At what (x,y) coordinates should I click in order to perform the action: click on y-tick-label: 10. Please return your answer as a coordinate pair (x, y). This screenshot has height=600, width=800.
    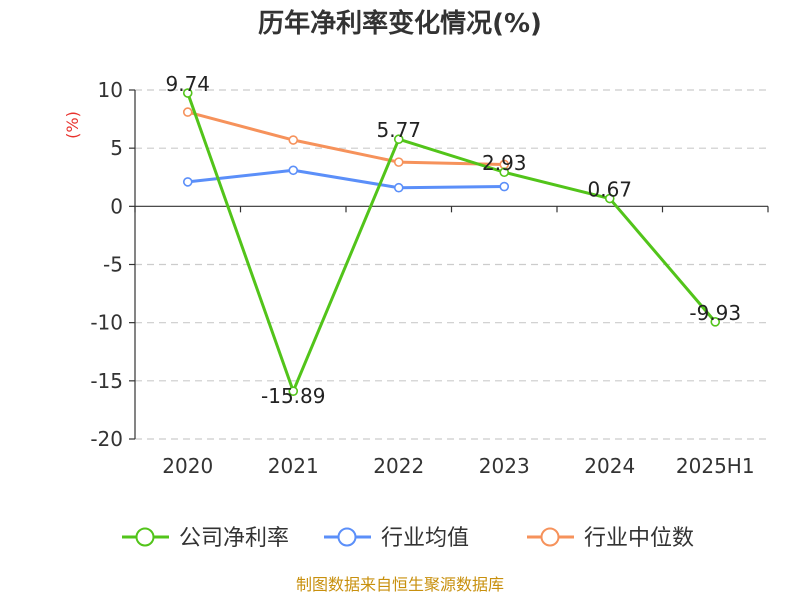
    Looking at the image, I should click on (110, 90).